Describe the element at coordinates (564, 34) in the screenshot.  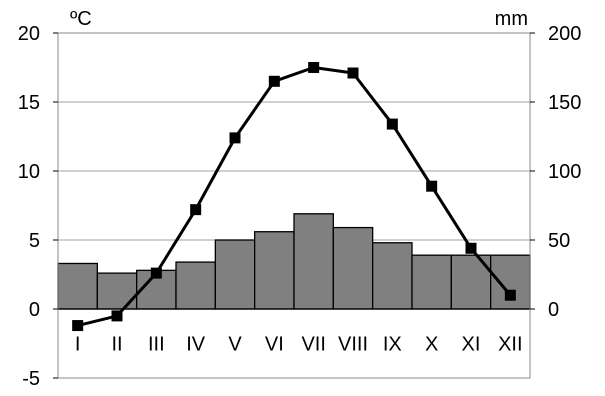
I see `right-tick-label: 200` at that location.